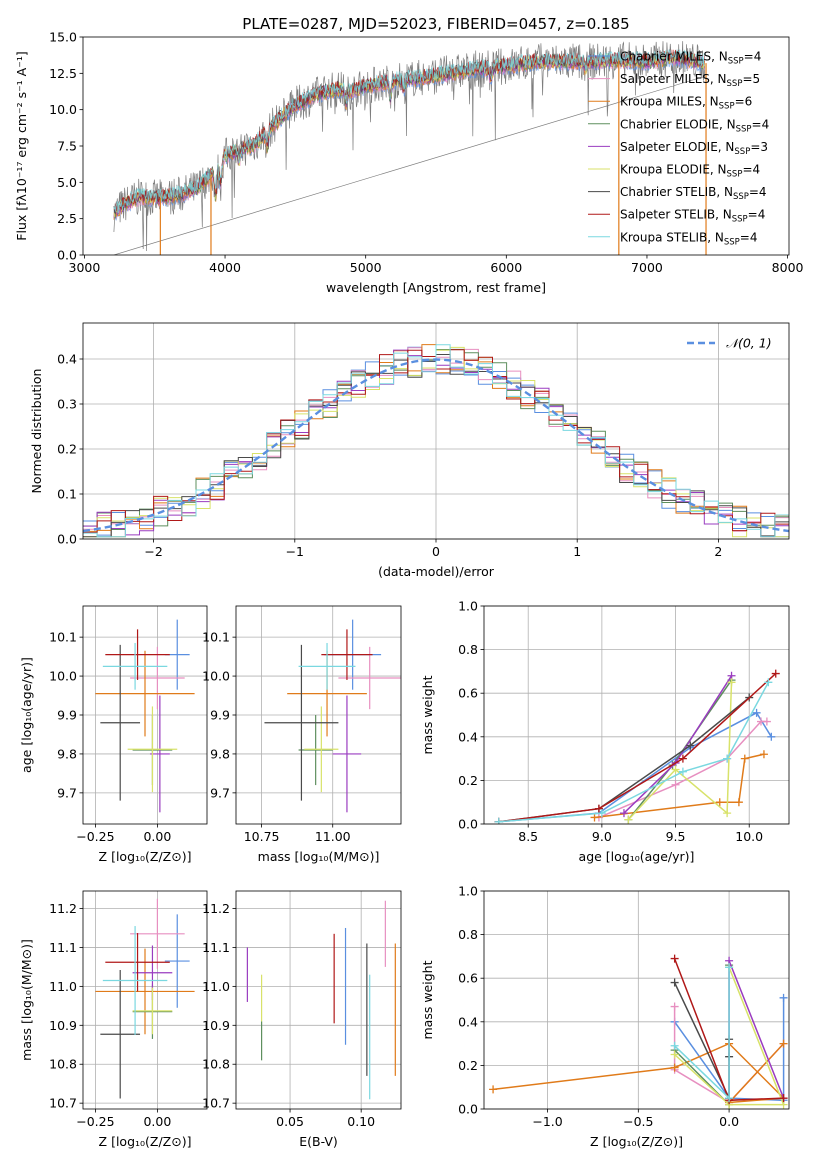 The height and width of the screenshot is (1170, 819). Describe the element at coordinates (409, 131) in the screenshot. I see `model-spectrum-kroupa-stelib` at that location.